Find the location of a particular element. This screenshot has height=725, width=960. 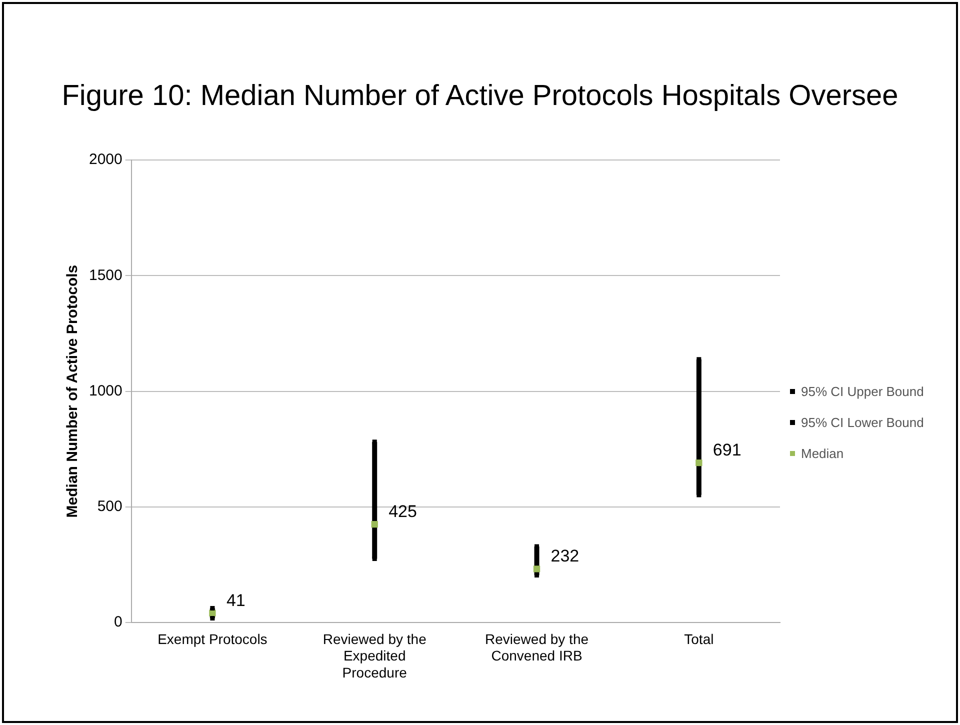

data-label: 232 is located at coordinates (565, 556).